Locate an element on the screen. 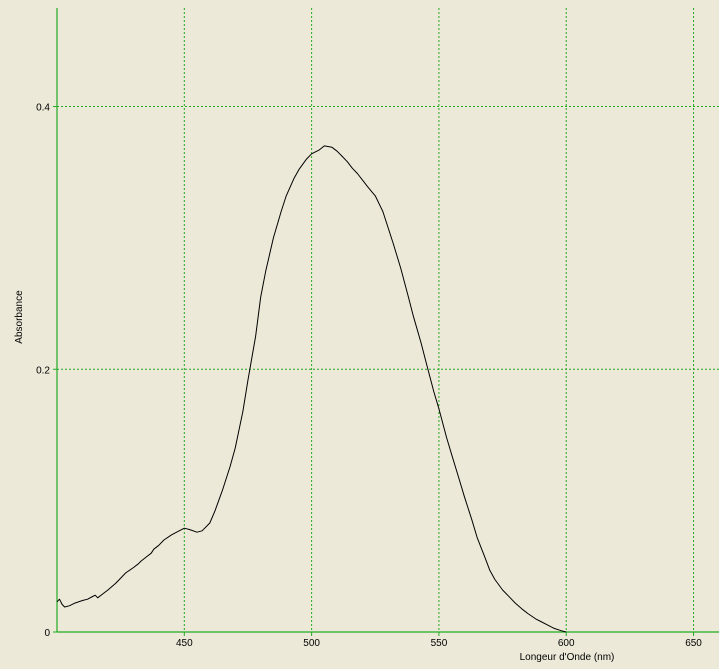 The height and width of the screenshot is (669, 719). y-tick-label-0: 0 is located at coordinates (47, 633).